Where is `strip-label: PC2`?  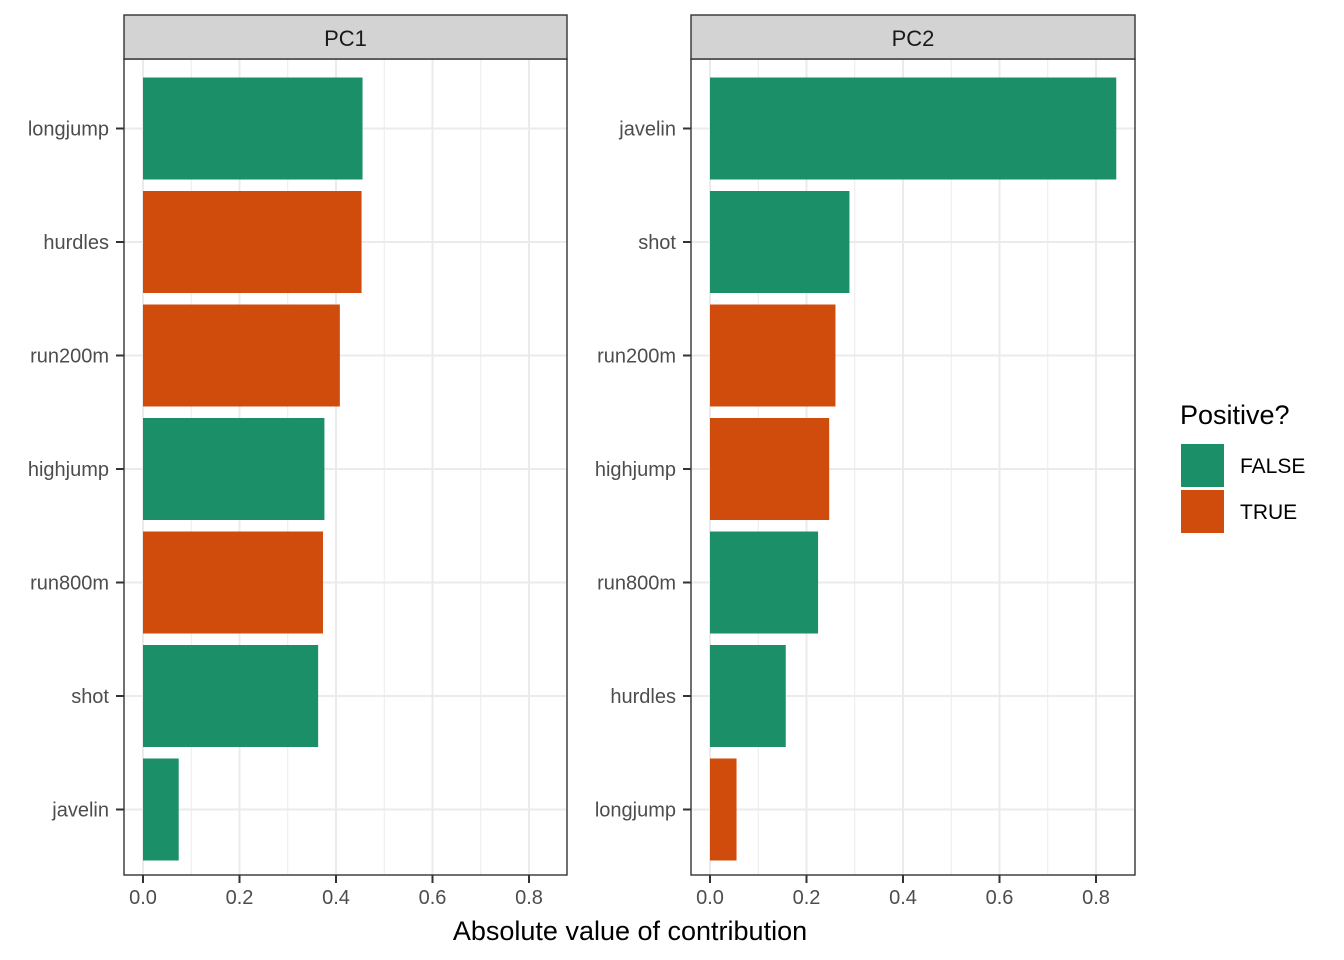
strip-label: PC2 is located at coordinates (913, 38).